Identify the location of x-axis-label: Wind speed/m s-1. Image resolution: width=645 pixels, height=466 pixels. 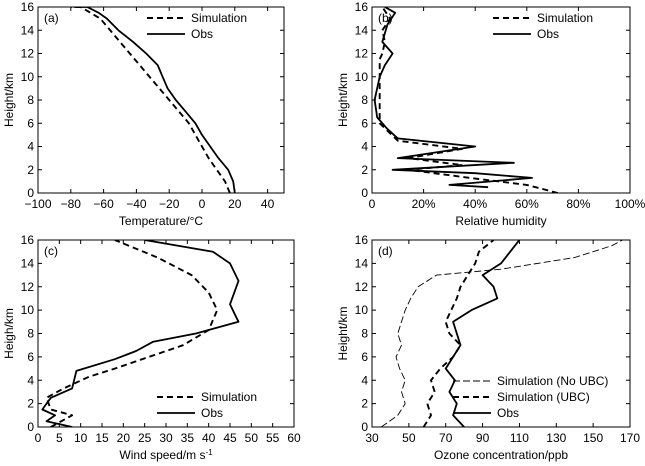
(166, 455).